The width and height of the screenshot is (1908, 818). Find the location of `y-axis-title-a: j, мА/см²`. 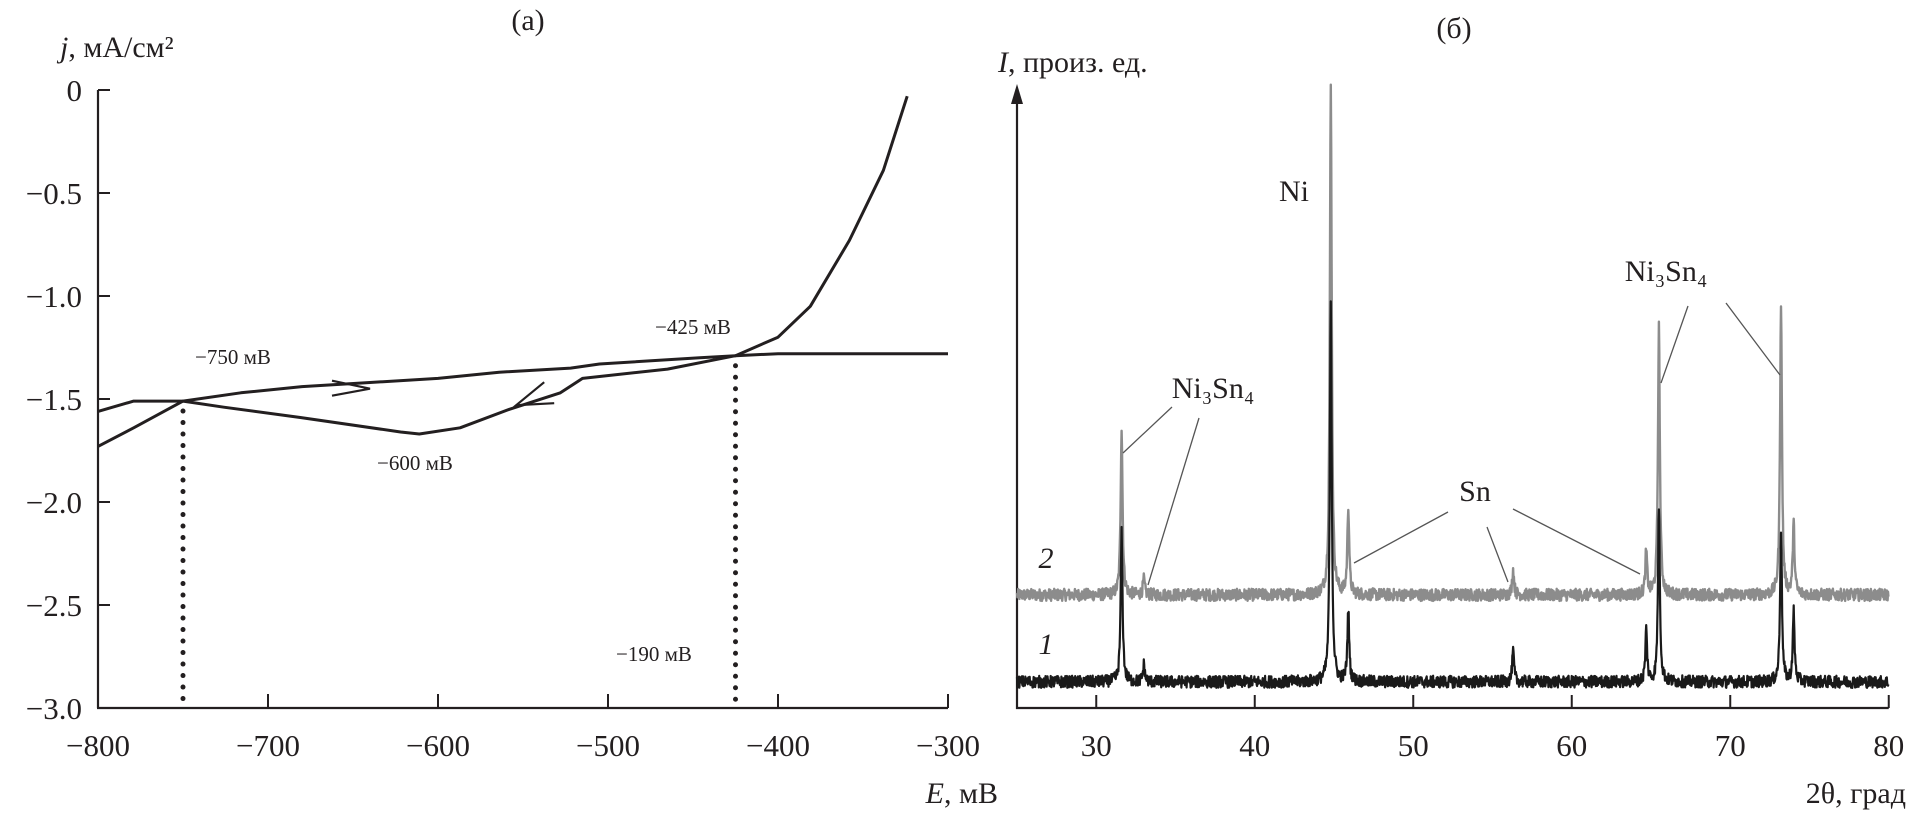

y-axis-title-a: j, мА/см² is located at coordinates (115, 47).